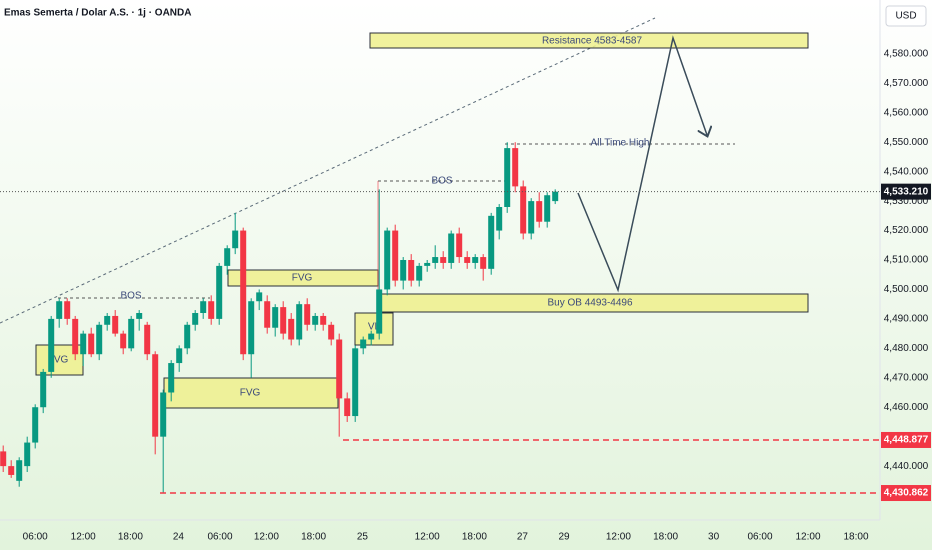 The width and height of the screenshot is (932, 555). What do you see at coordinates (564, 537) in the screenshot?
I see `x-tick-label: 29` at bounding box center [564, 537].